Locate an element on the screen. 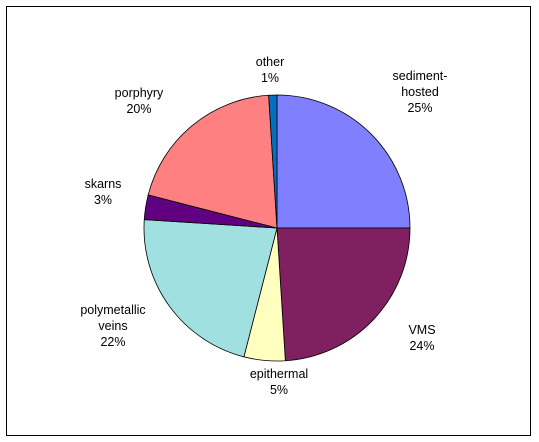  pie-slice-porphyry is located at coordinates (212, 161).